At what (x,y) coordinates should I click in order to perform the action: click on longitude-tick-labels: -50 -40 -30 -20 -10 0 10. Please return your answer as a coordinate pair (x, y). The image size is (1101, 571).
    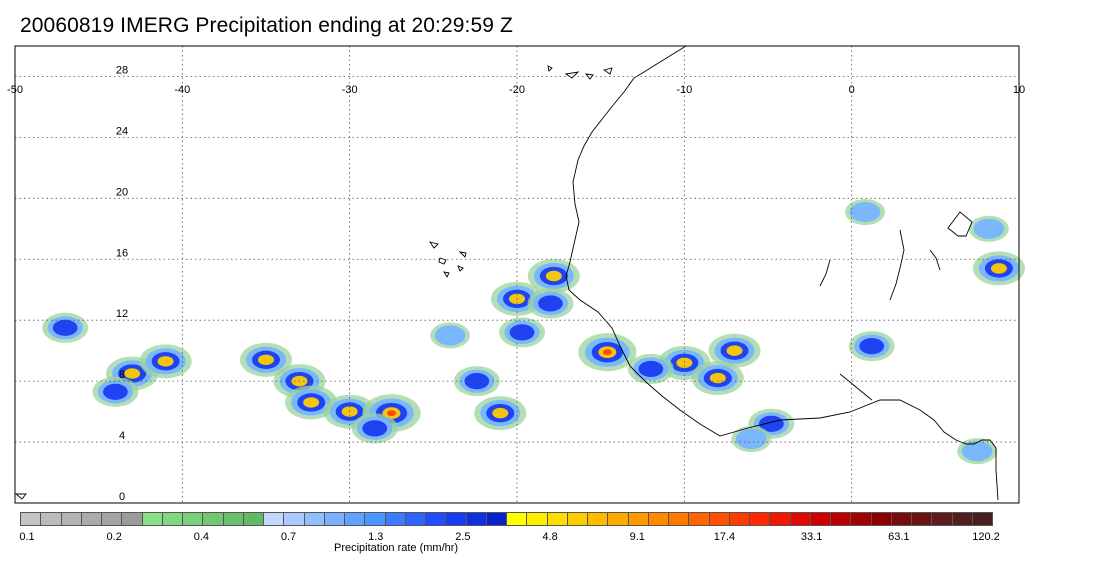
    Looking at the image, I should click on (516, 90).